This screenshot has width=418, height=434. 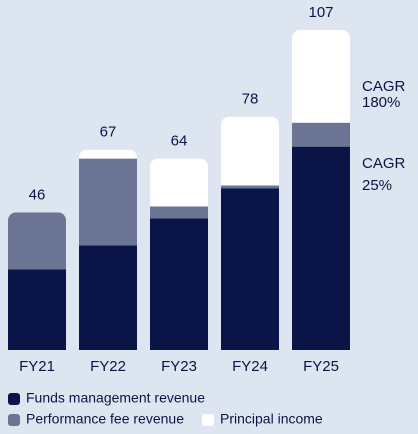 I want to click on annotation: 180%, so click(x=381, y=102).